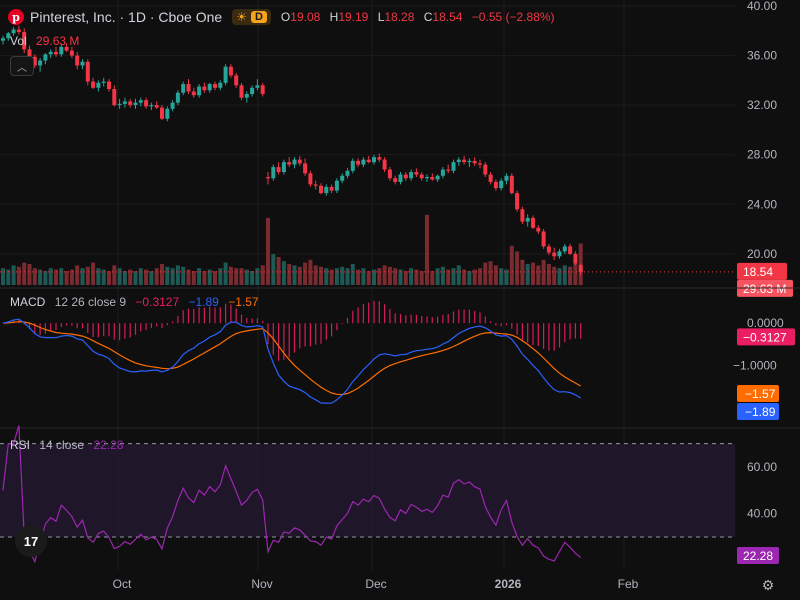  Describe the element at coordinates (16, 17) in the screenshot. I see `pinterest-logo-icon: p` at that location.